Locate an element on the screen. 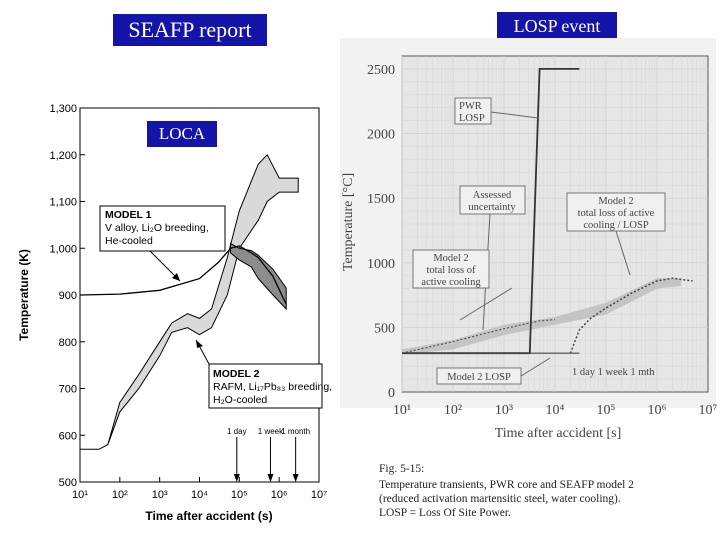 The width and height of the screenshot is (720, 540). model2-tlal-box is located at coordinates (616, 212).